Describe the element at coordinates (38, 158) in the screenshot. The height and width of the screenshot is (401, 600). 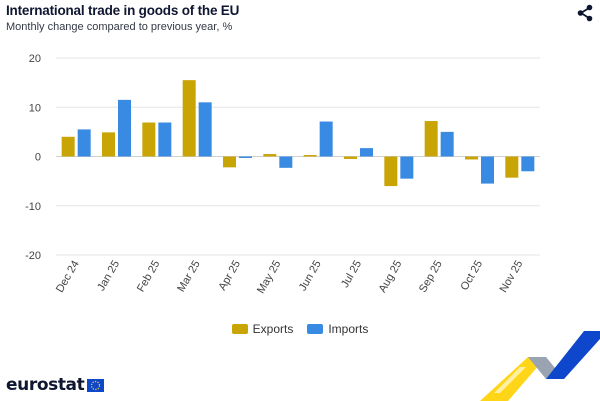
I see `y-tick-label: 0` at that location.